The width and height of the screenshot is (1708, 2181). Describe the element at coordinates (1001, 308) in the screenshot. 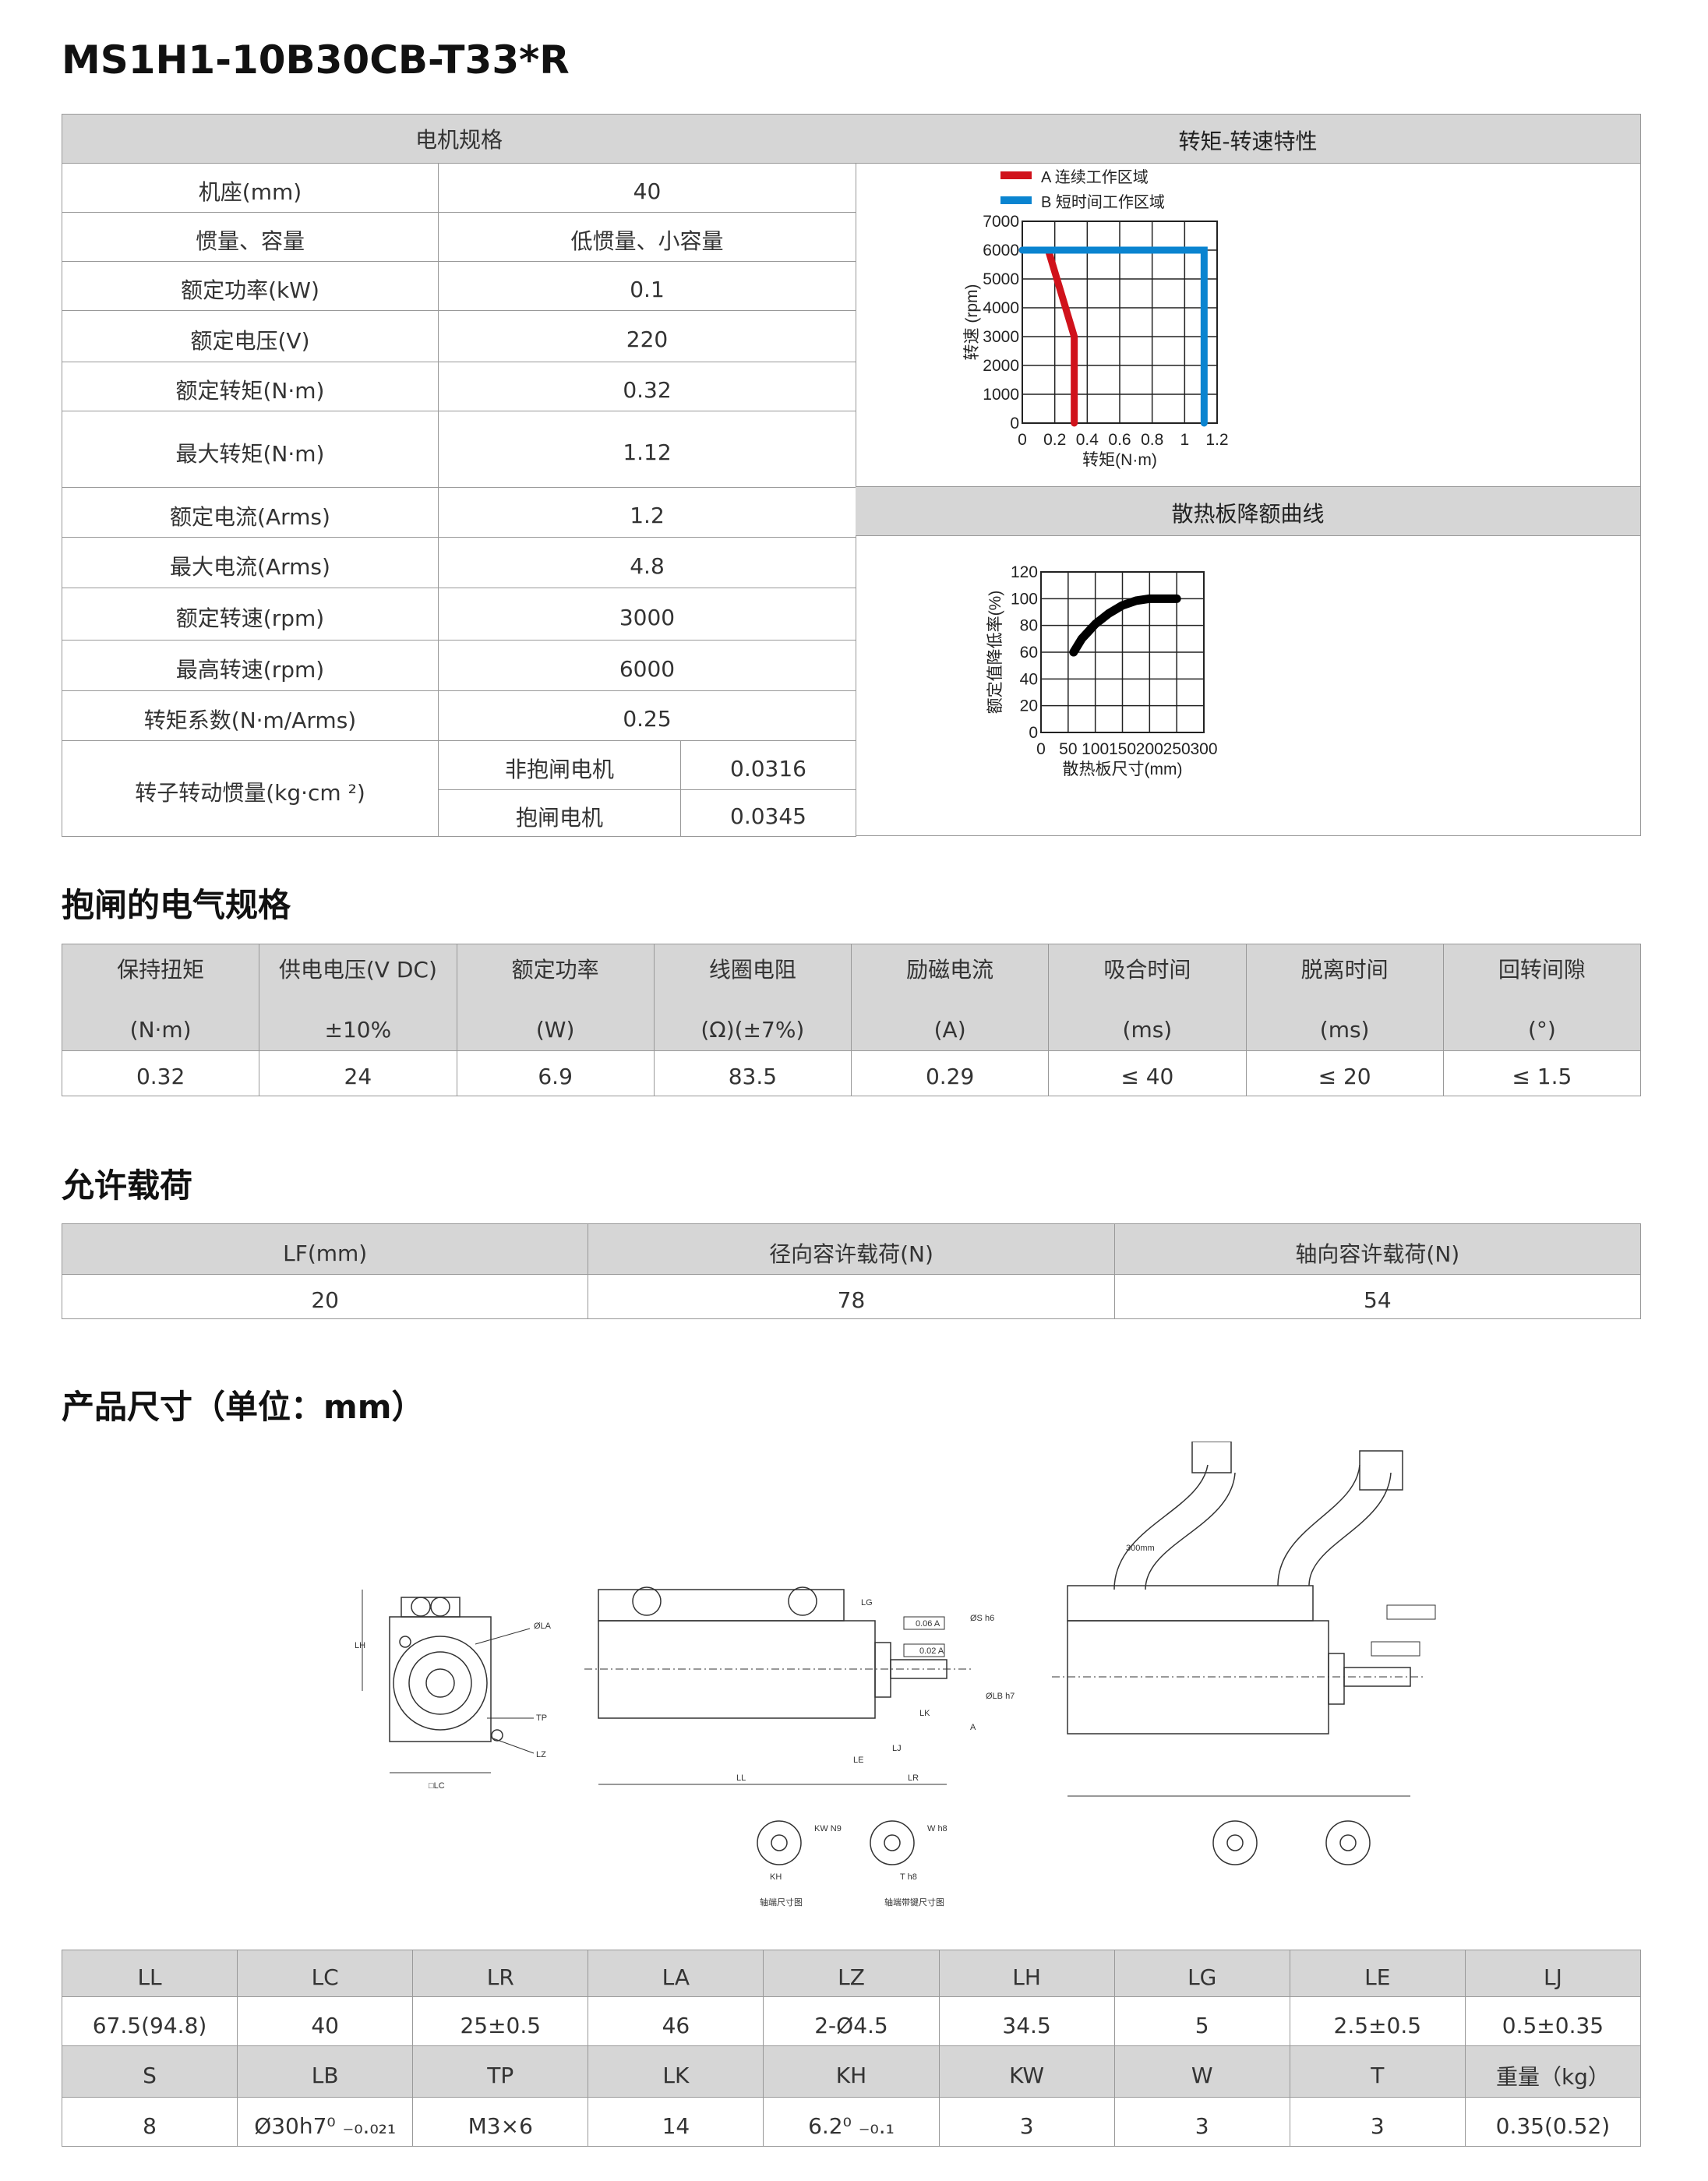

I see `y-tick-label: 4000` at that location.